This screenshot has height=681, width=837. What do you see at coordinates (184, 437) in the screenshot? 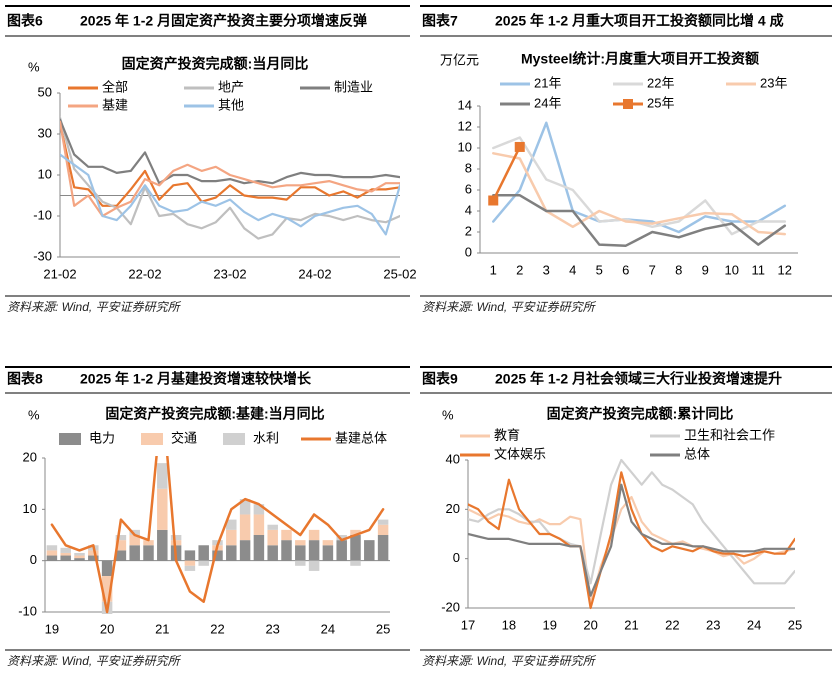
I see `legend-label: 交通` at bounding box center [184, 437].